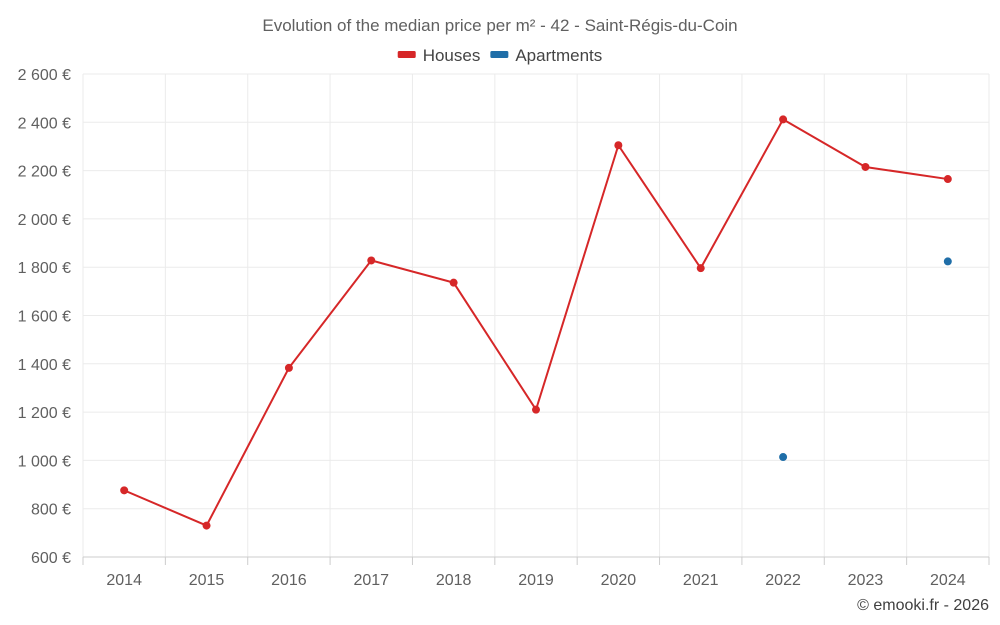  I want to click on x-tick-label: 2018, so click(454, 580).